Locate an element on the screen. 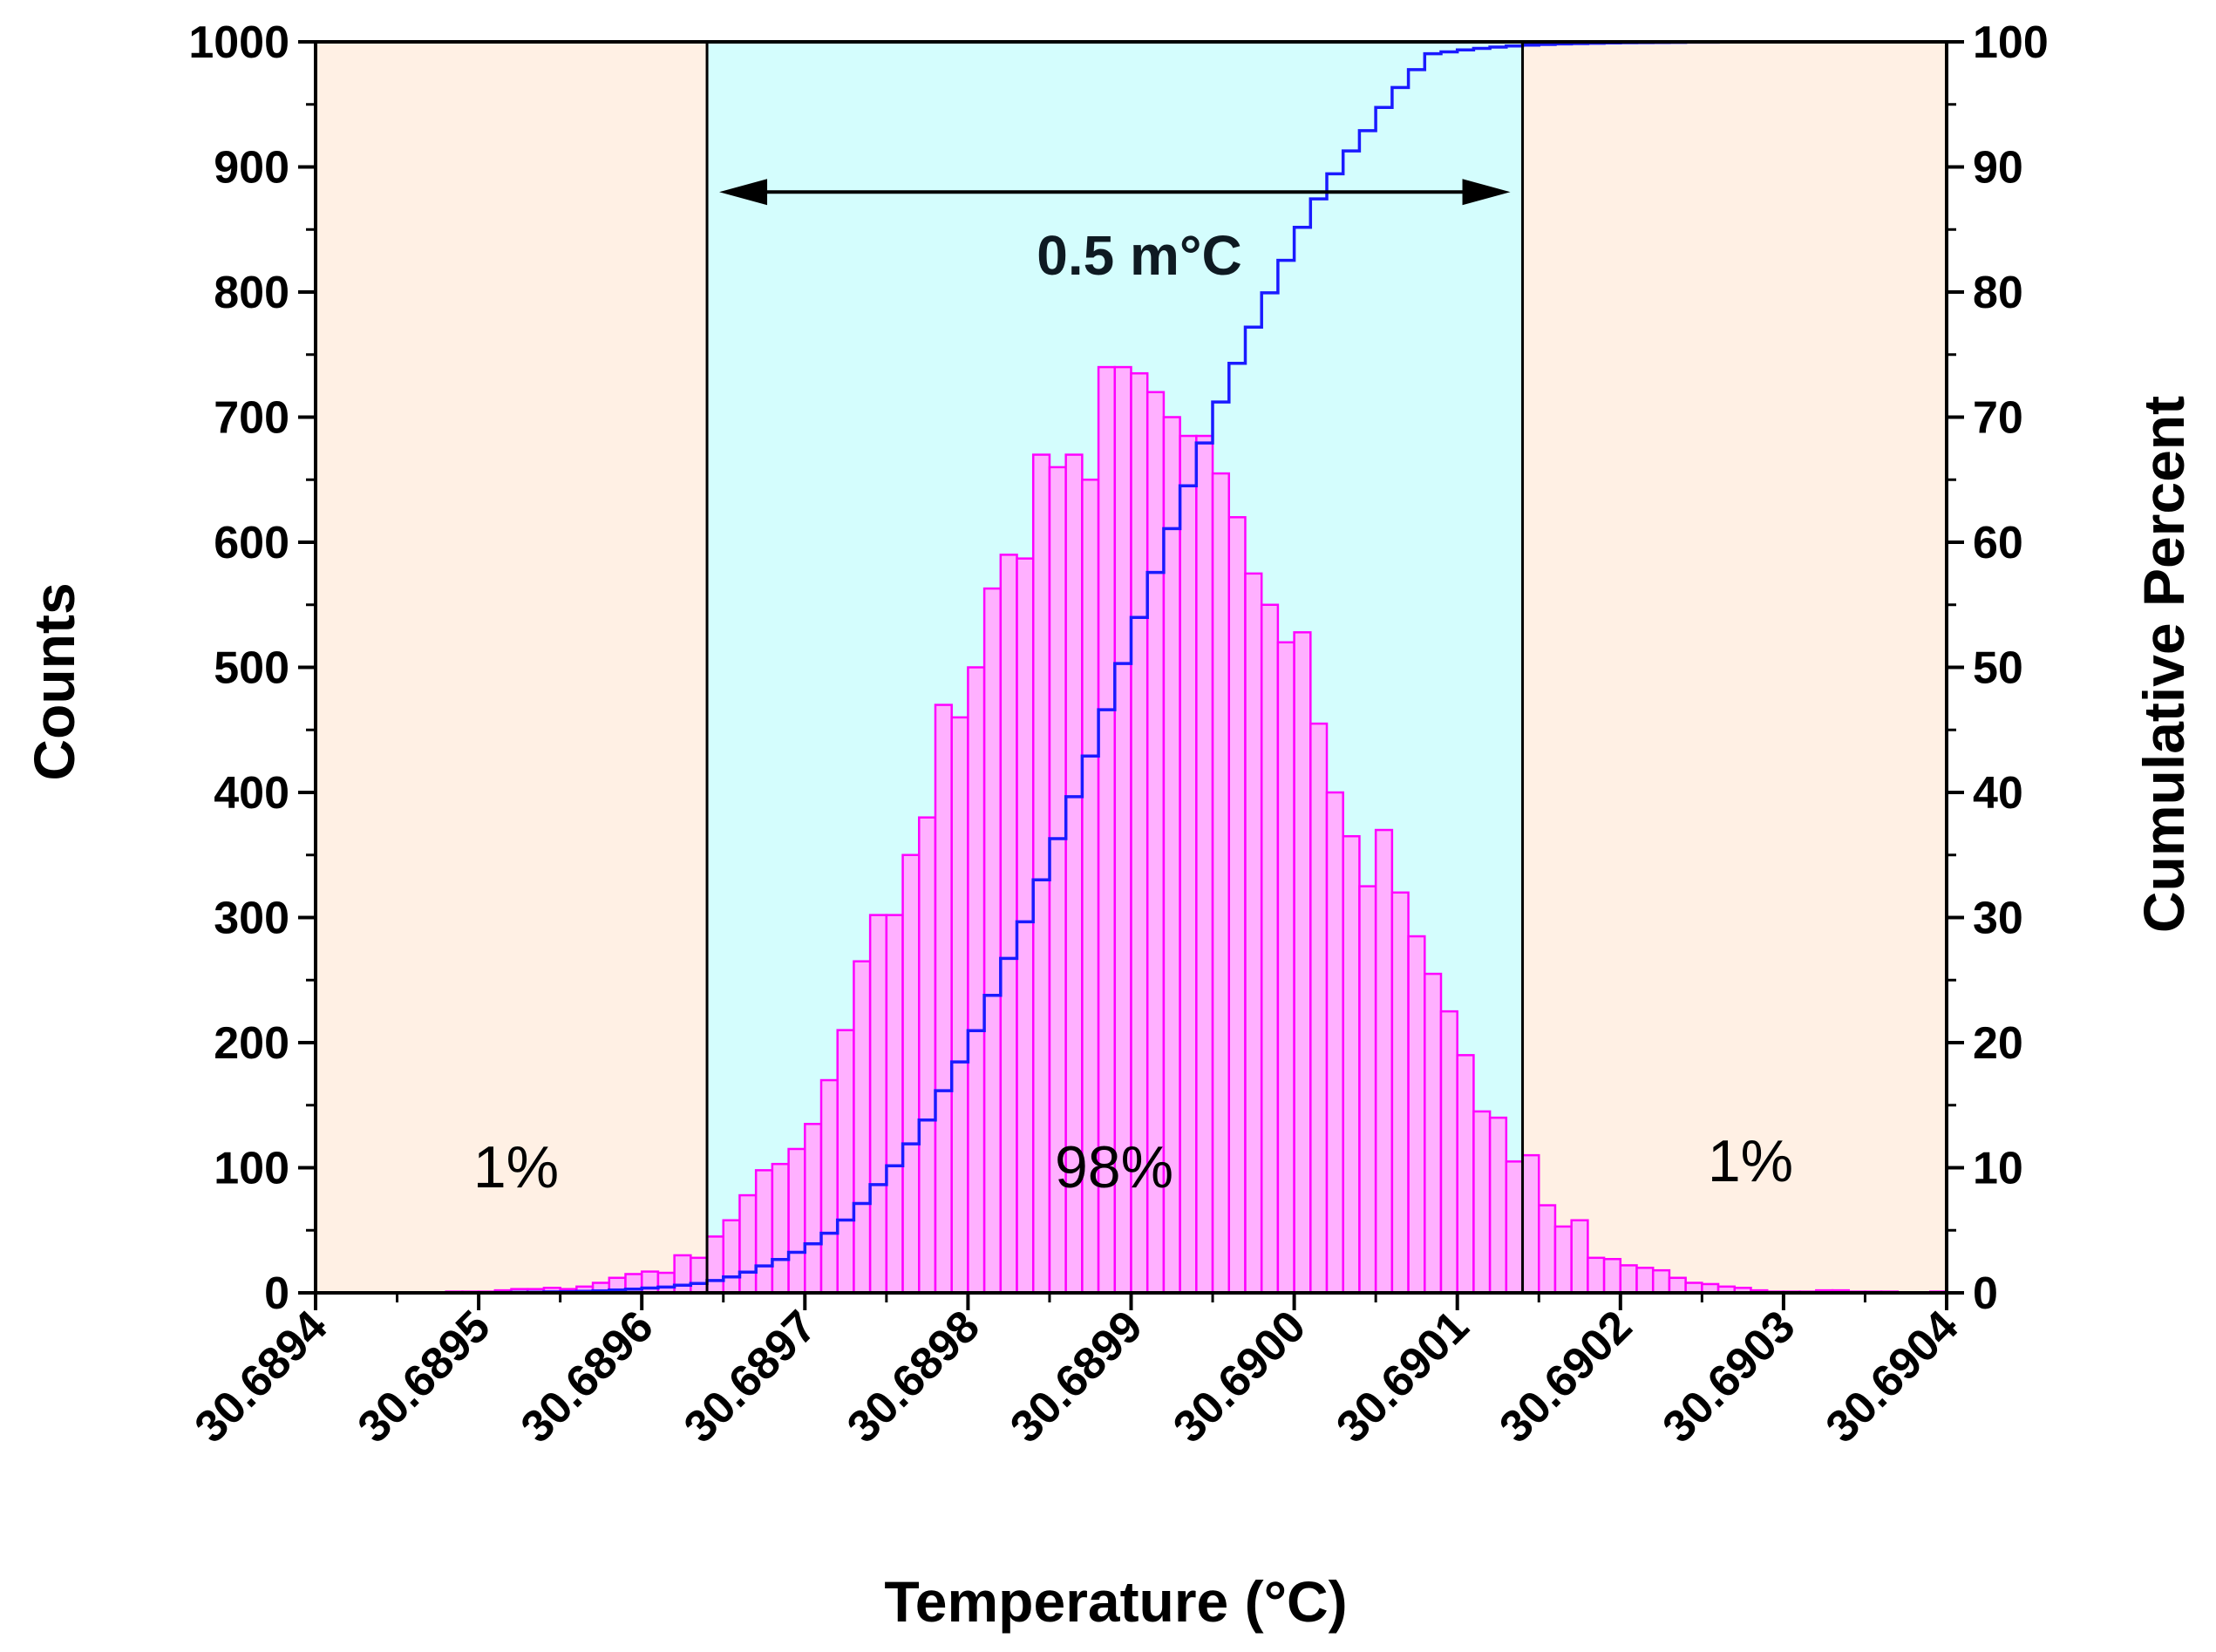 The height and width of the screenshot is (1652, 2216). x-tick-label: 30.6898 is located at coordinates (914, 1376).